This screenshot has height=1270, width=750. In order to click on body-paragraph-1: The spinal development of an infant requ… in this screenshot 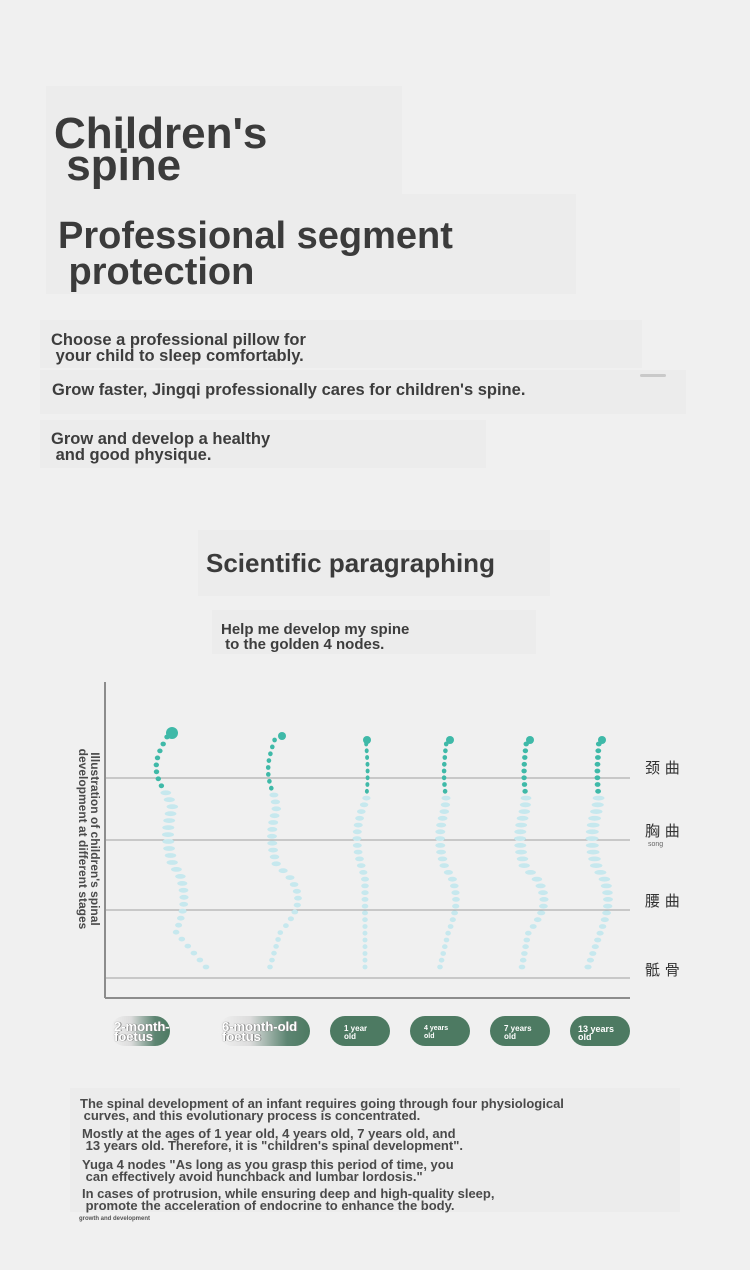, I will do `click(322, 1109)`.